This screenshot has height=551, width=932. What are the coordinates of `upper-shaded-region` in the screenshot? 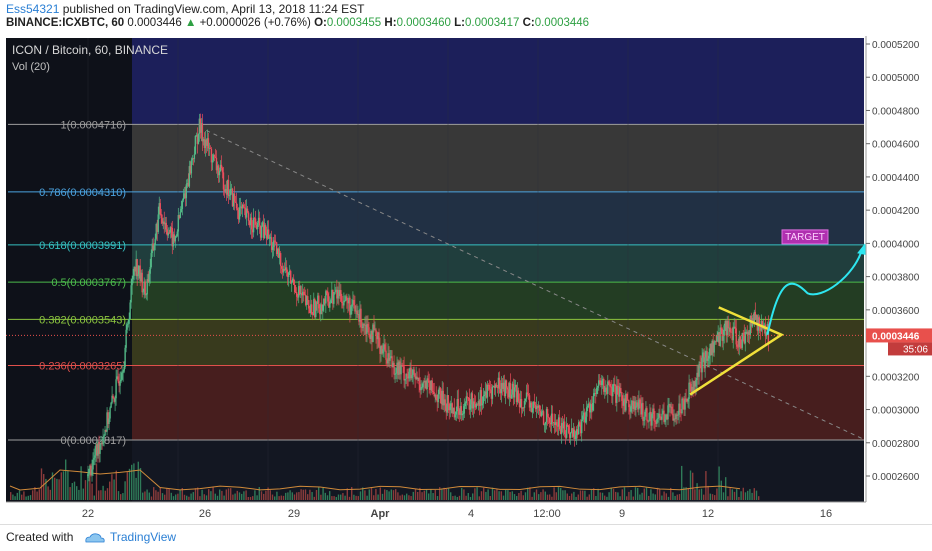 It's located at (498, 81).